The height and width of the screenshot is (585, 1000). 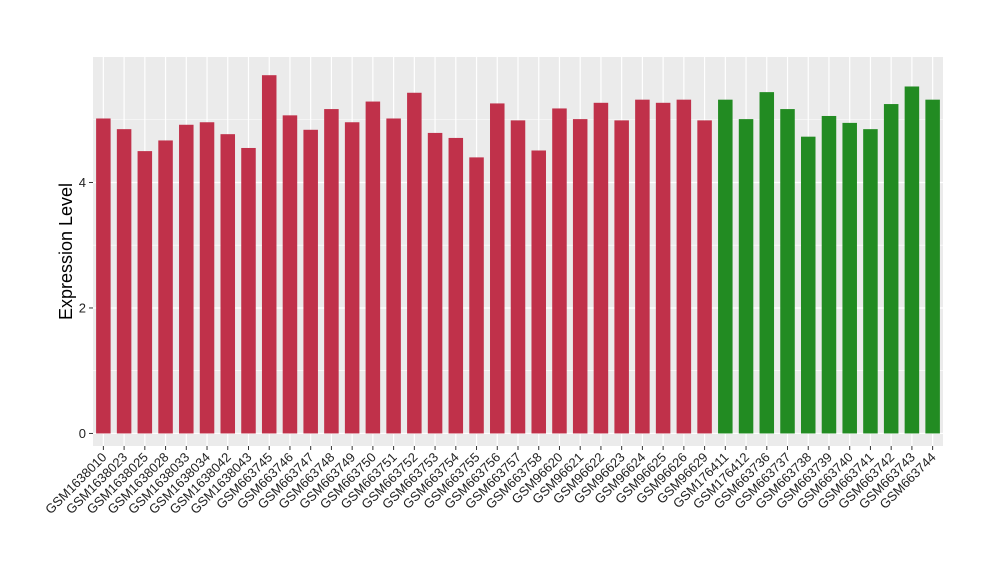 What do you see at coordinates (373, 267) in the screenshot?
I see `bar-GSM663750` at bounding box center [373, 267].